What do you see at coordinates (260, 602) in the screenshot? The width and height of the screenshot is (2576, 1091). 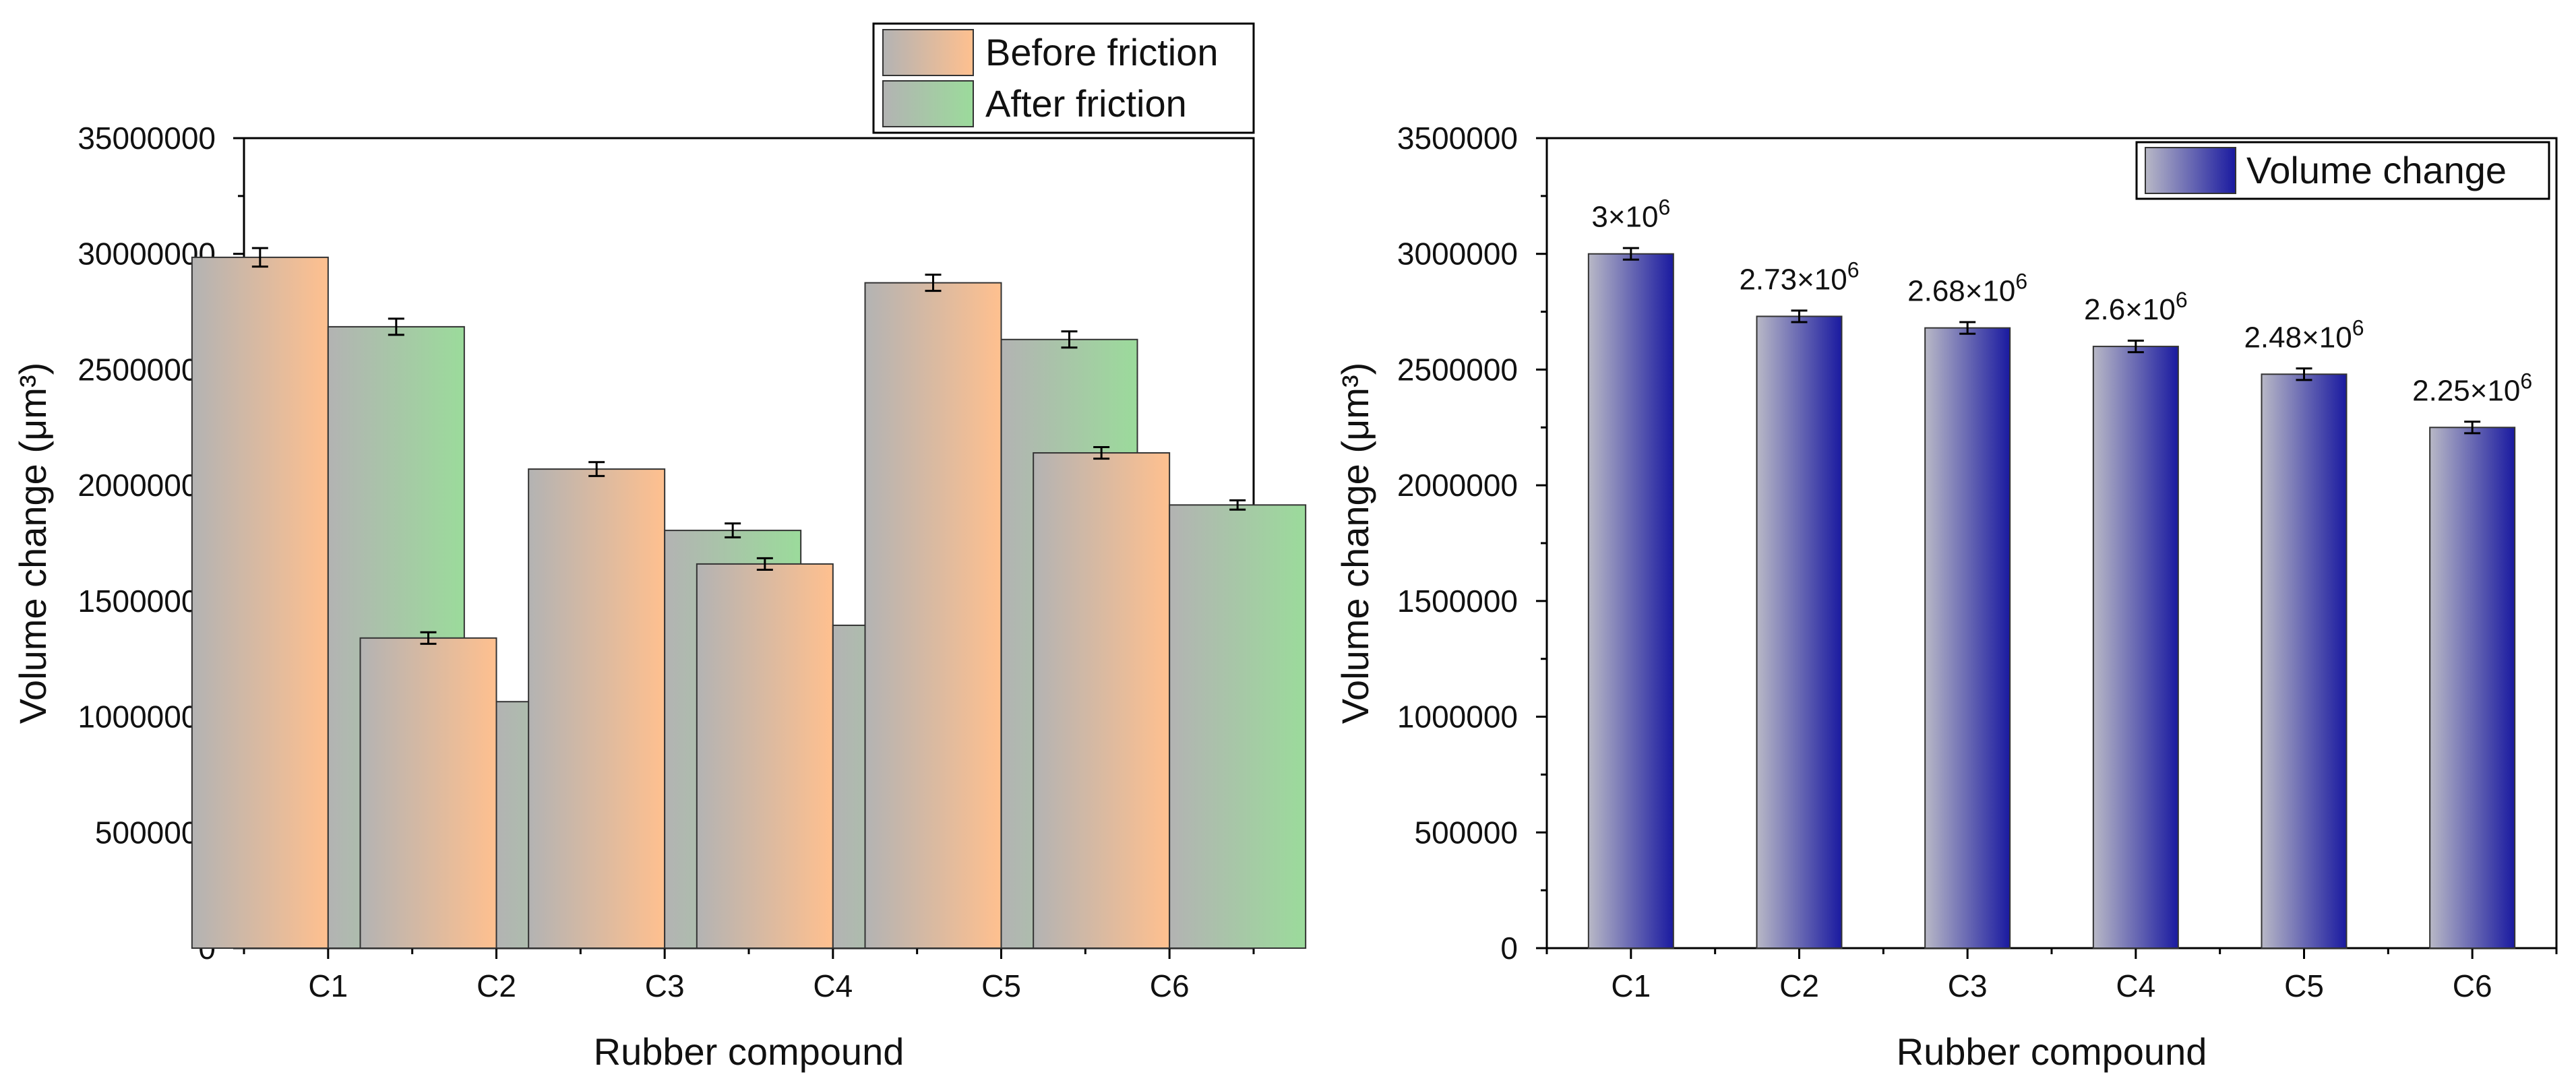 I see `bar-before-friction-c1` at bounding box center [260, 602].